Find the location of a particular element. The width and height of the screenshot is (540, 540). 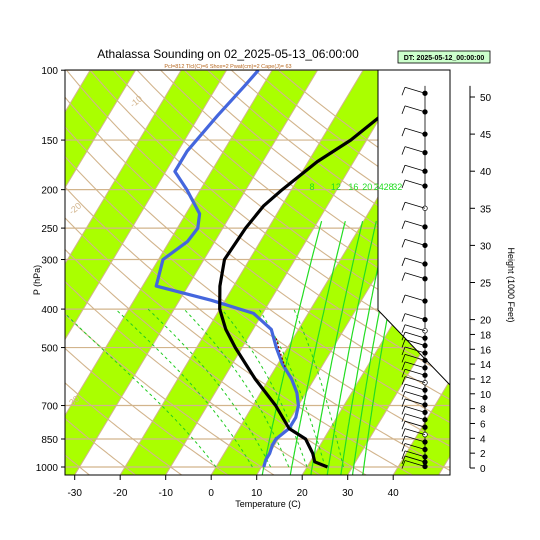

height-tick-label: 4 is located at coordinates (483, 439).